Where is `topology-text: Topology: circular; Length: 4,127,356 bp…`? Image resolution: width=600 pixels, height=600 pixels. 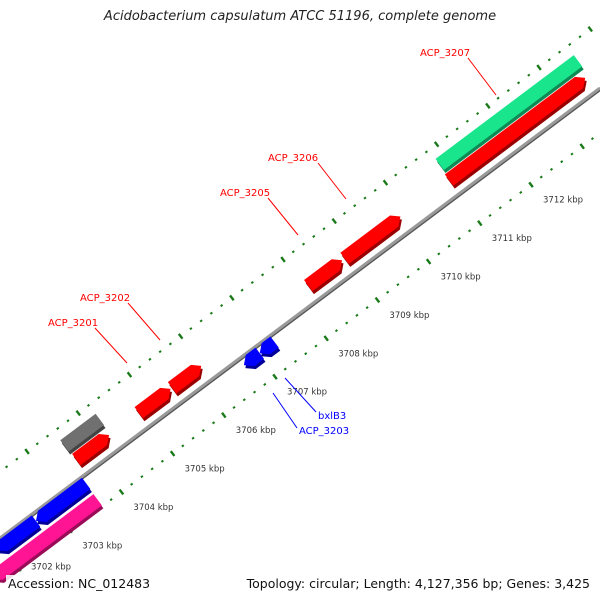 topology-text: Topology: circular; Length: 4,127,356 bp… is located at coordinates (418, 584).